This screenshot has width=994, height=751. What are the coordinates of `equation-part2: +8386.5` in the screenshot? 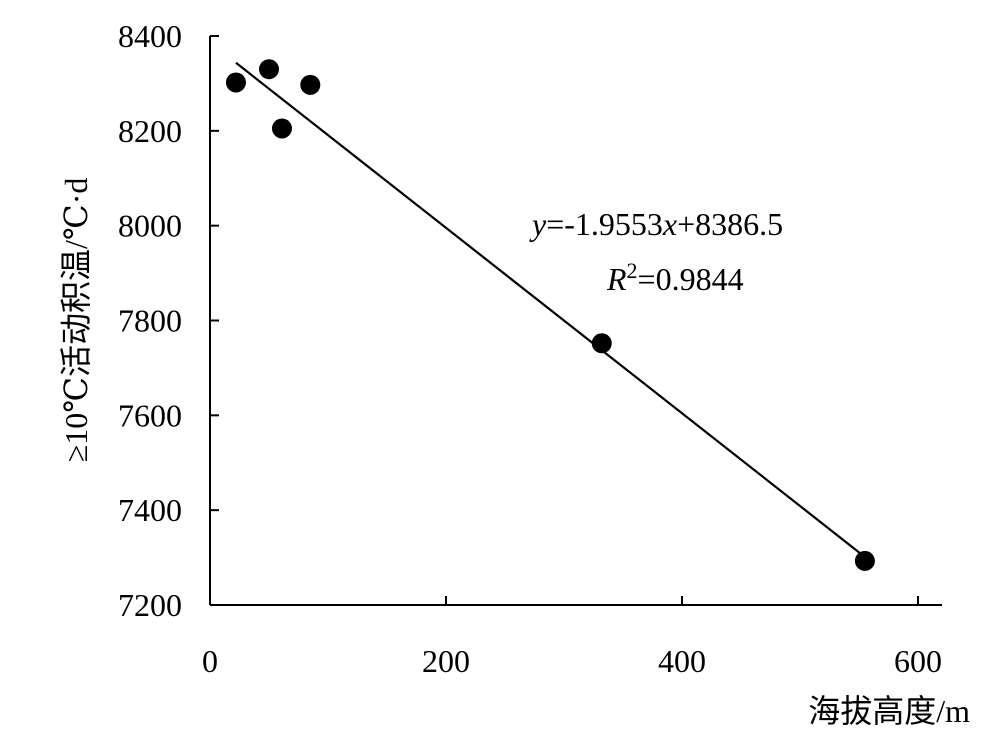 It's located at (730, 224).